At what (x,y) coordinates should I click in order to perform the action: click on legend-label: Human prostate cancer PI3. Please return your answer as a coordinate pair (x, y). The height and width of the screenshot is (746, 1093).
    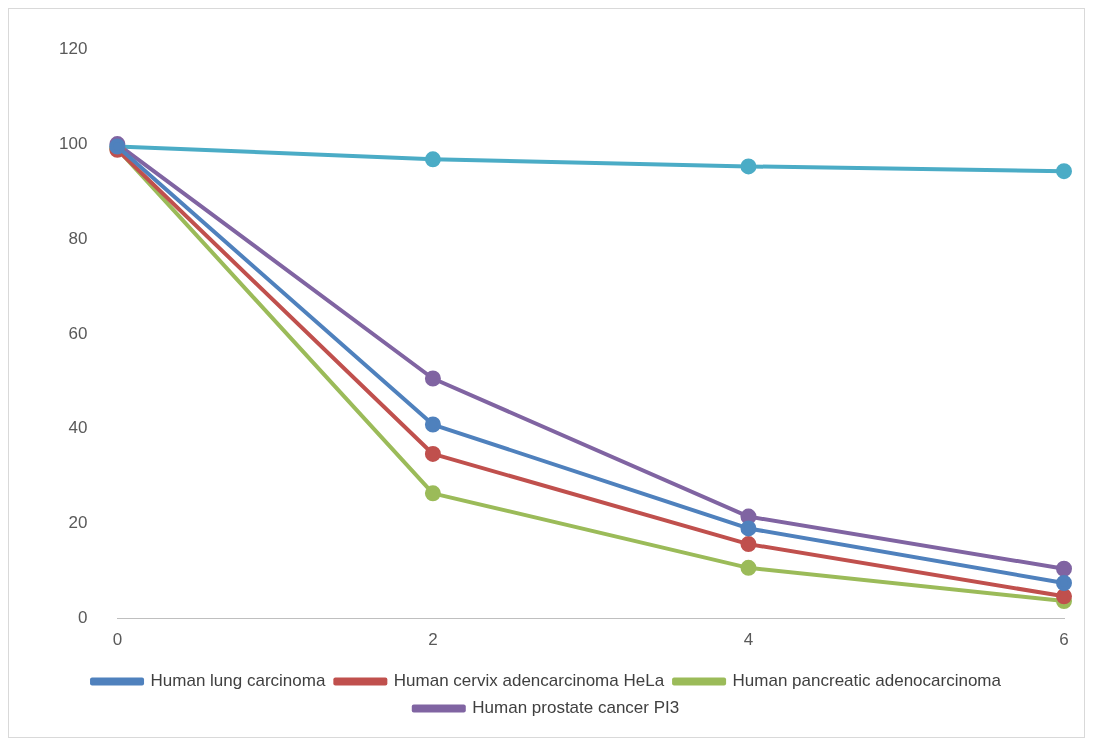
    Looking at the image, I should click on (576, 708).